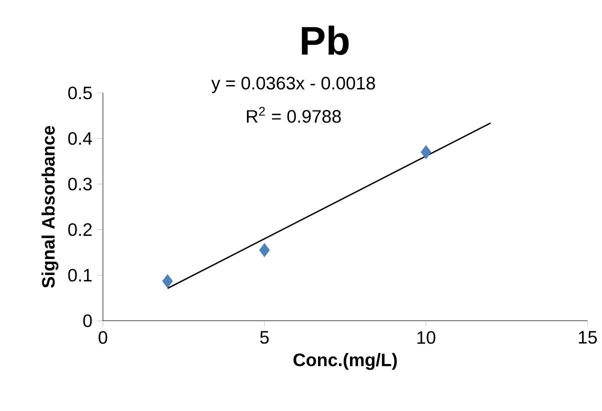 This screenshot has width=602, height=411. Describe the element at coordinates (80, 184) in the screenshot. I see `y-tick-label: 0.3` at that location.